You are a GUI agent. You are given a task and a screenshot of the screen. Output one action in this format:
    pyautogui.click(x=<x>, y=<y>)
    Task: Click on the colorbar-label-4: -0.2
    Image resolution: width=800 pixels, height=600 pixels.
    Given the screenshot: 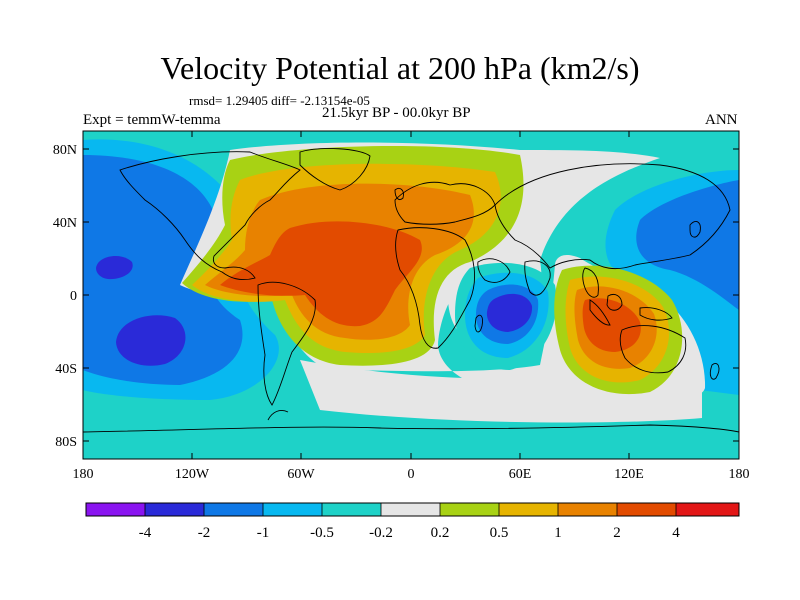 What is the action you would take?
    pyautogui.click(x=381, y=533)
    